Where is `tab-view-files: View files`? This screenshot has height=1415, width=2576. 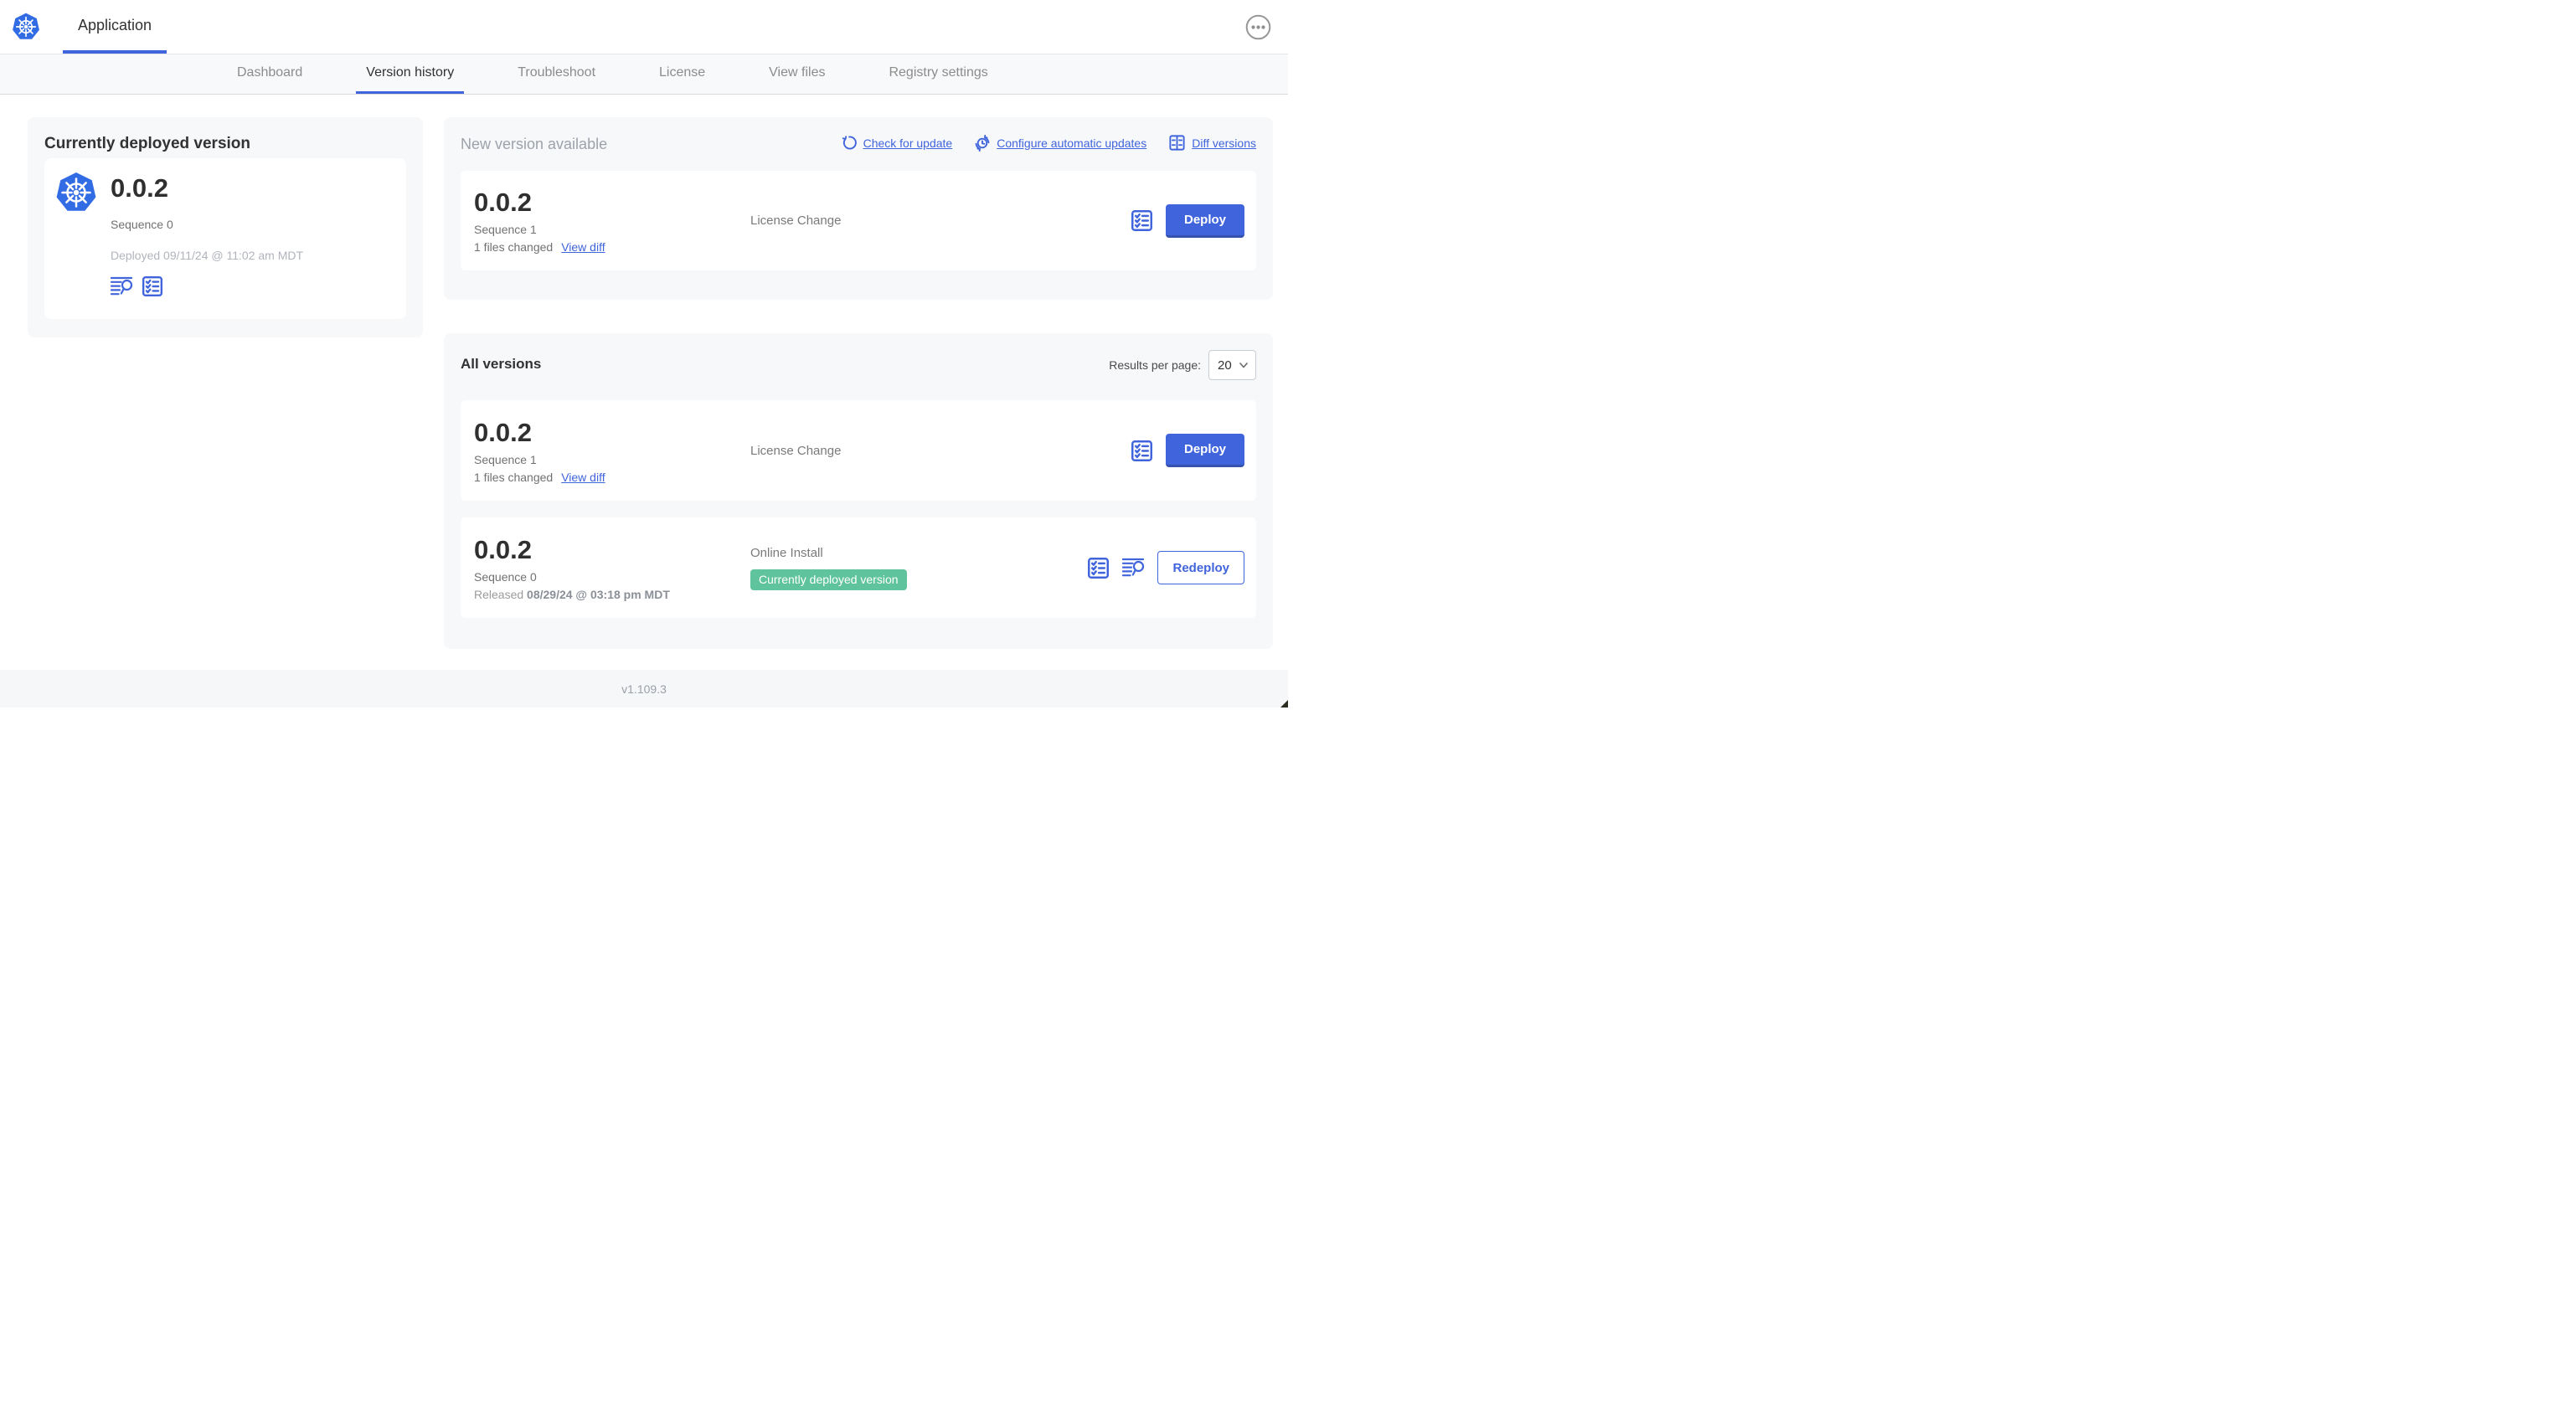
tab-view-files: View files is located at coordinates (797, 72).